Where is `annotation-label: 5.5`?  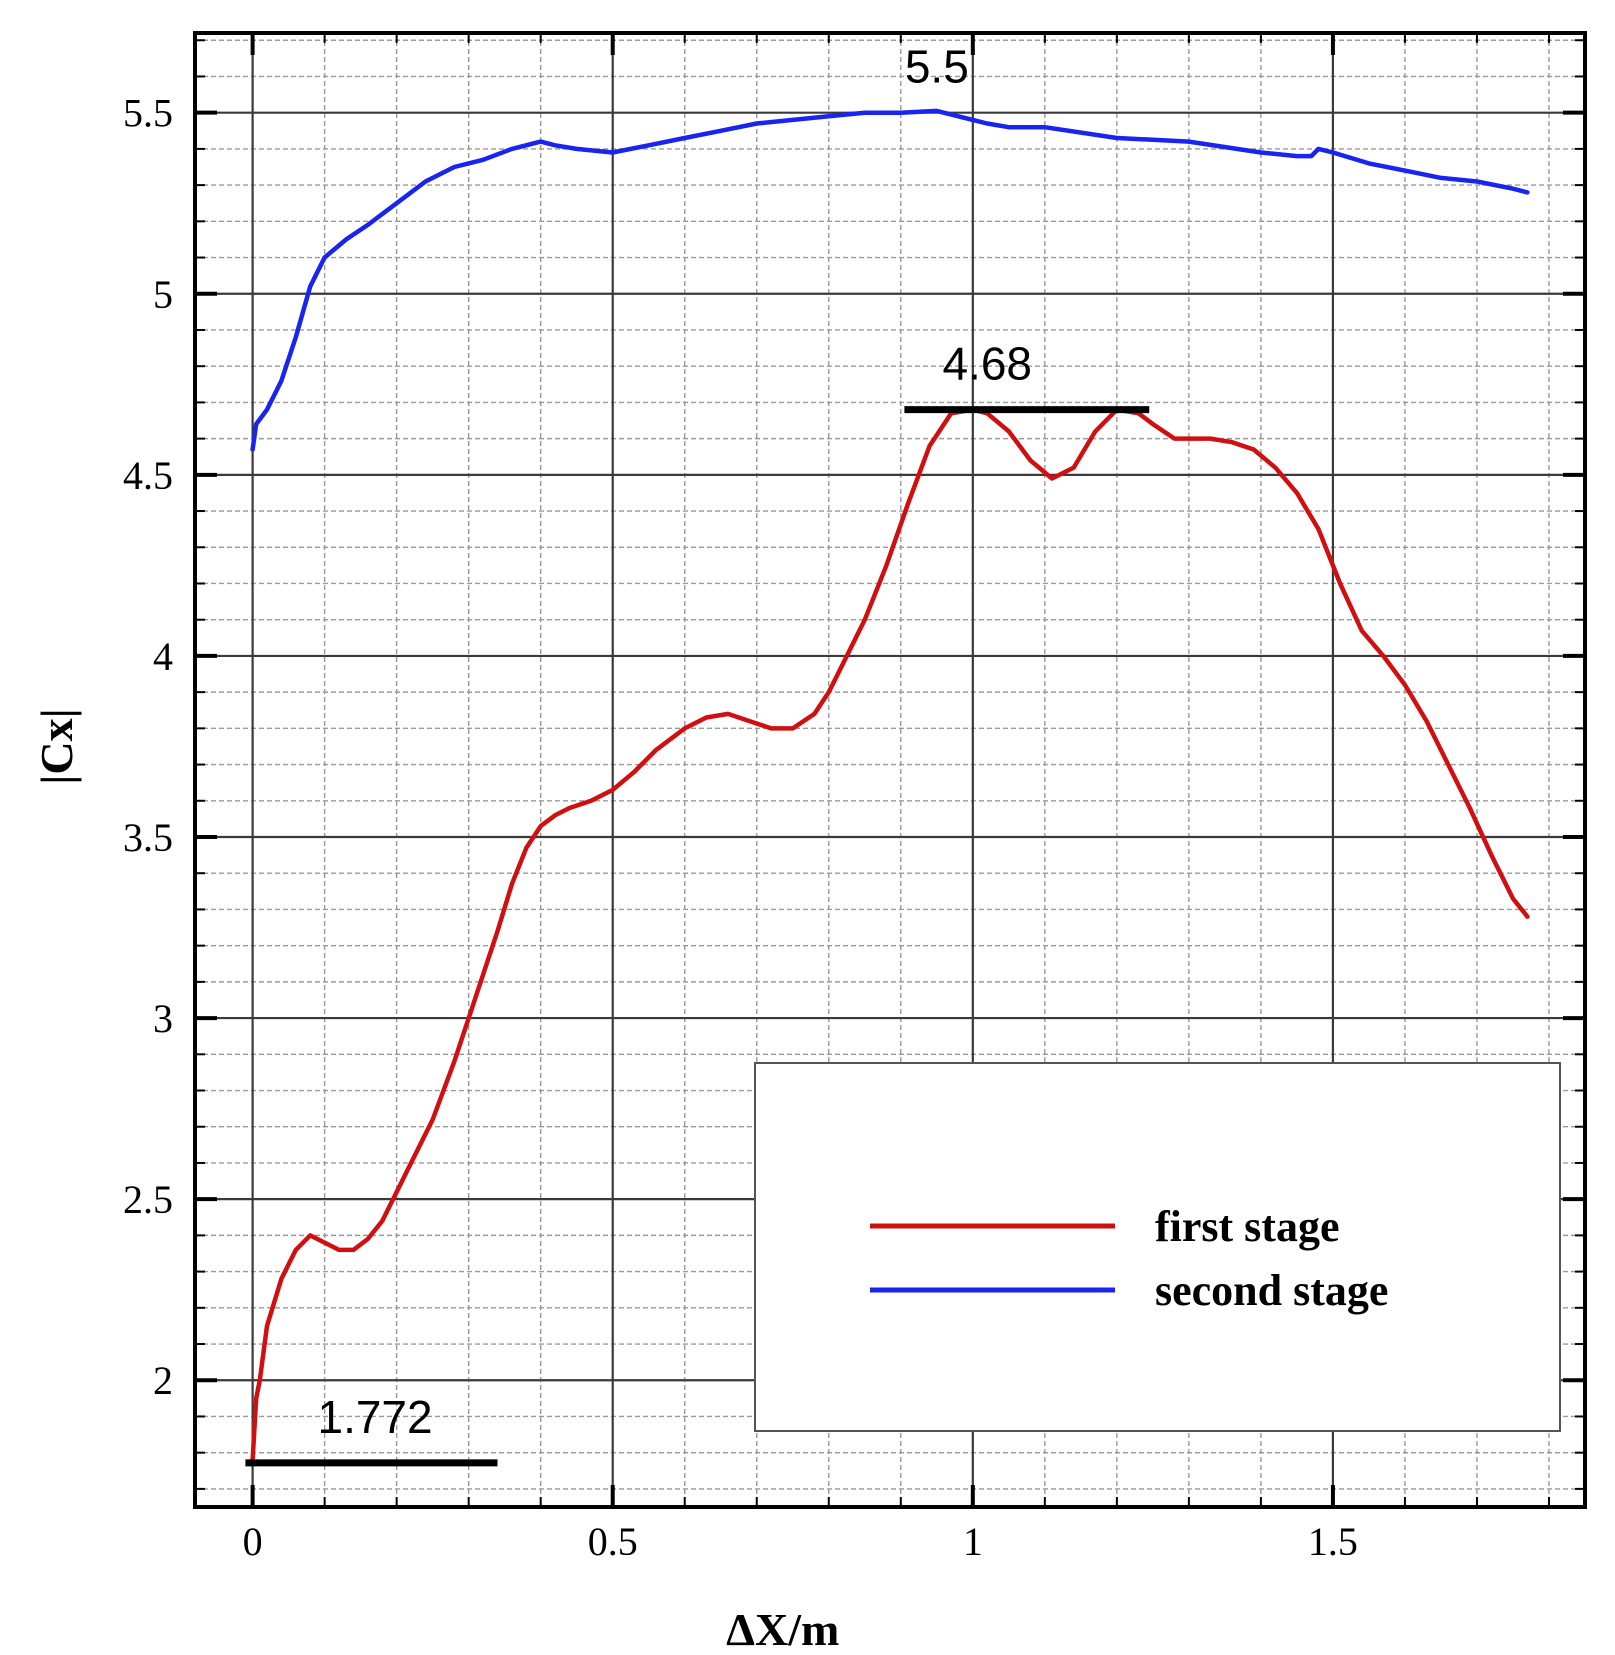
annotation-label: 5.5 is located at coordinates (937, 67).